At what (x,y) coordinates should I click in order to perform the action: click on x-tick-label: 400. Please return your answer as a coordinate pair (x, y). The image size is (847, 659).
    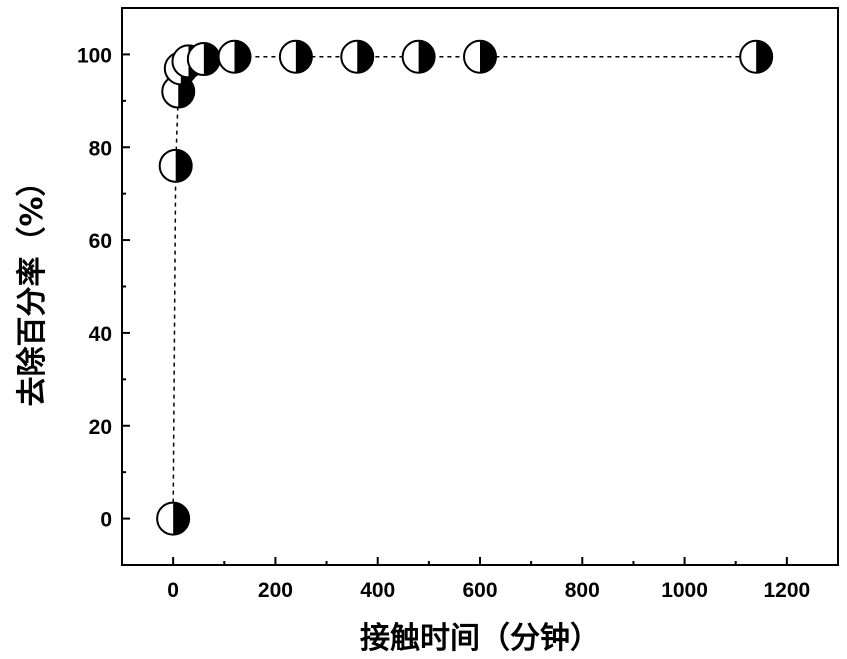
    Looking at the image, I should click on (377, 590).